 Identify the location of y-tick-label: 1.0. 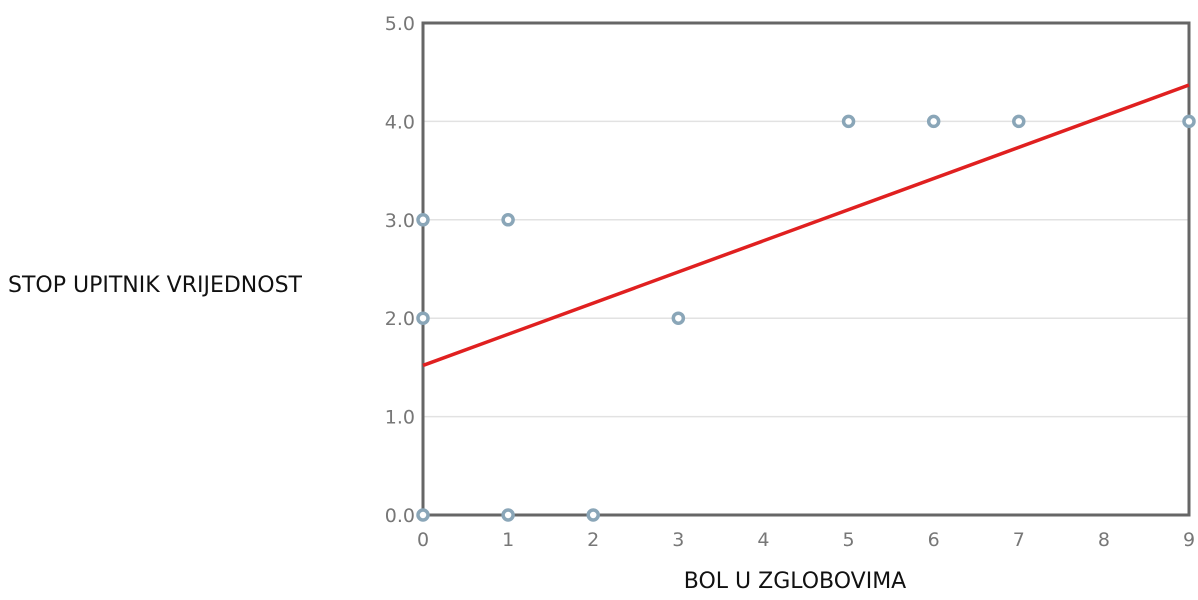
(400, 418).